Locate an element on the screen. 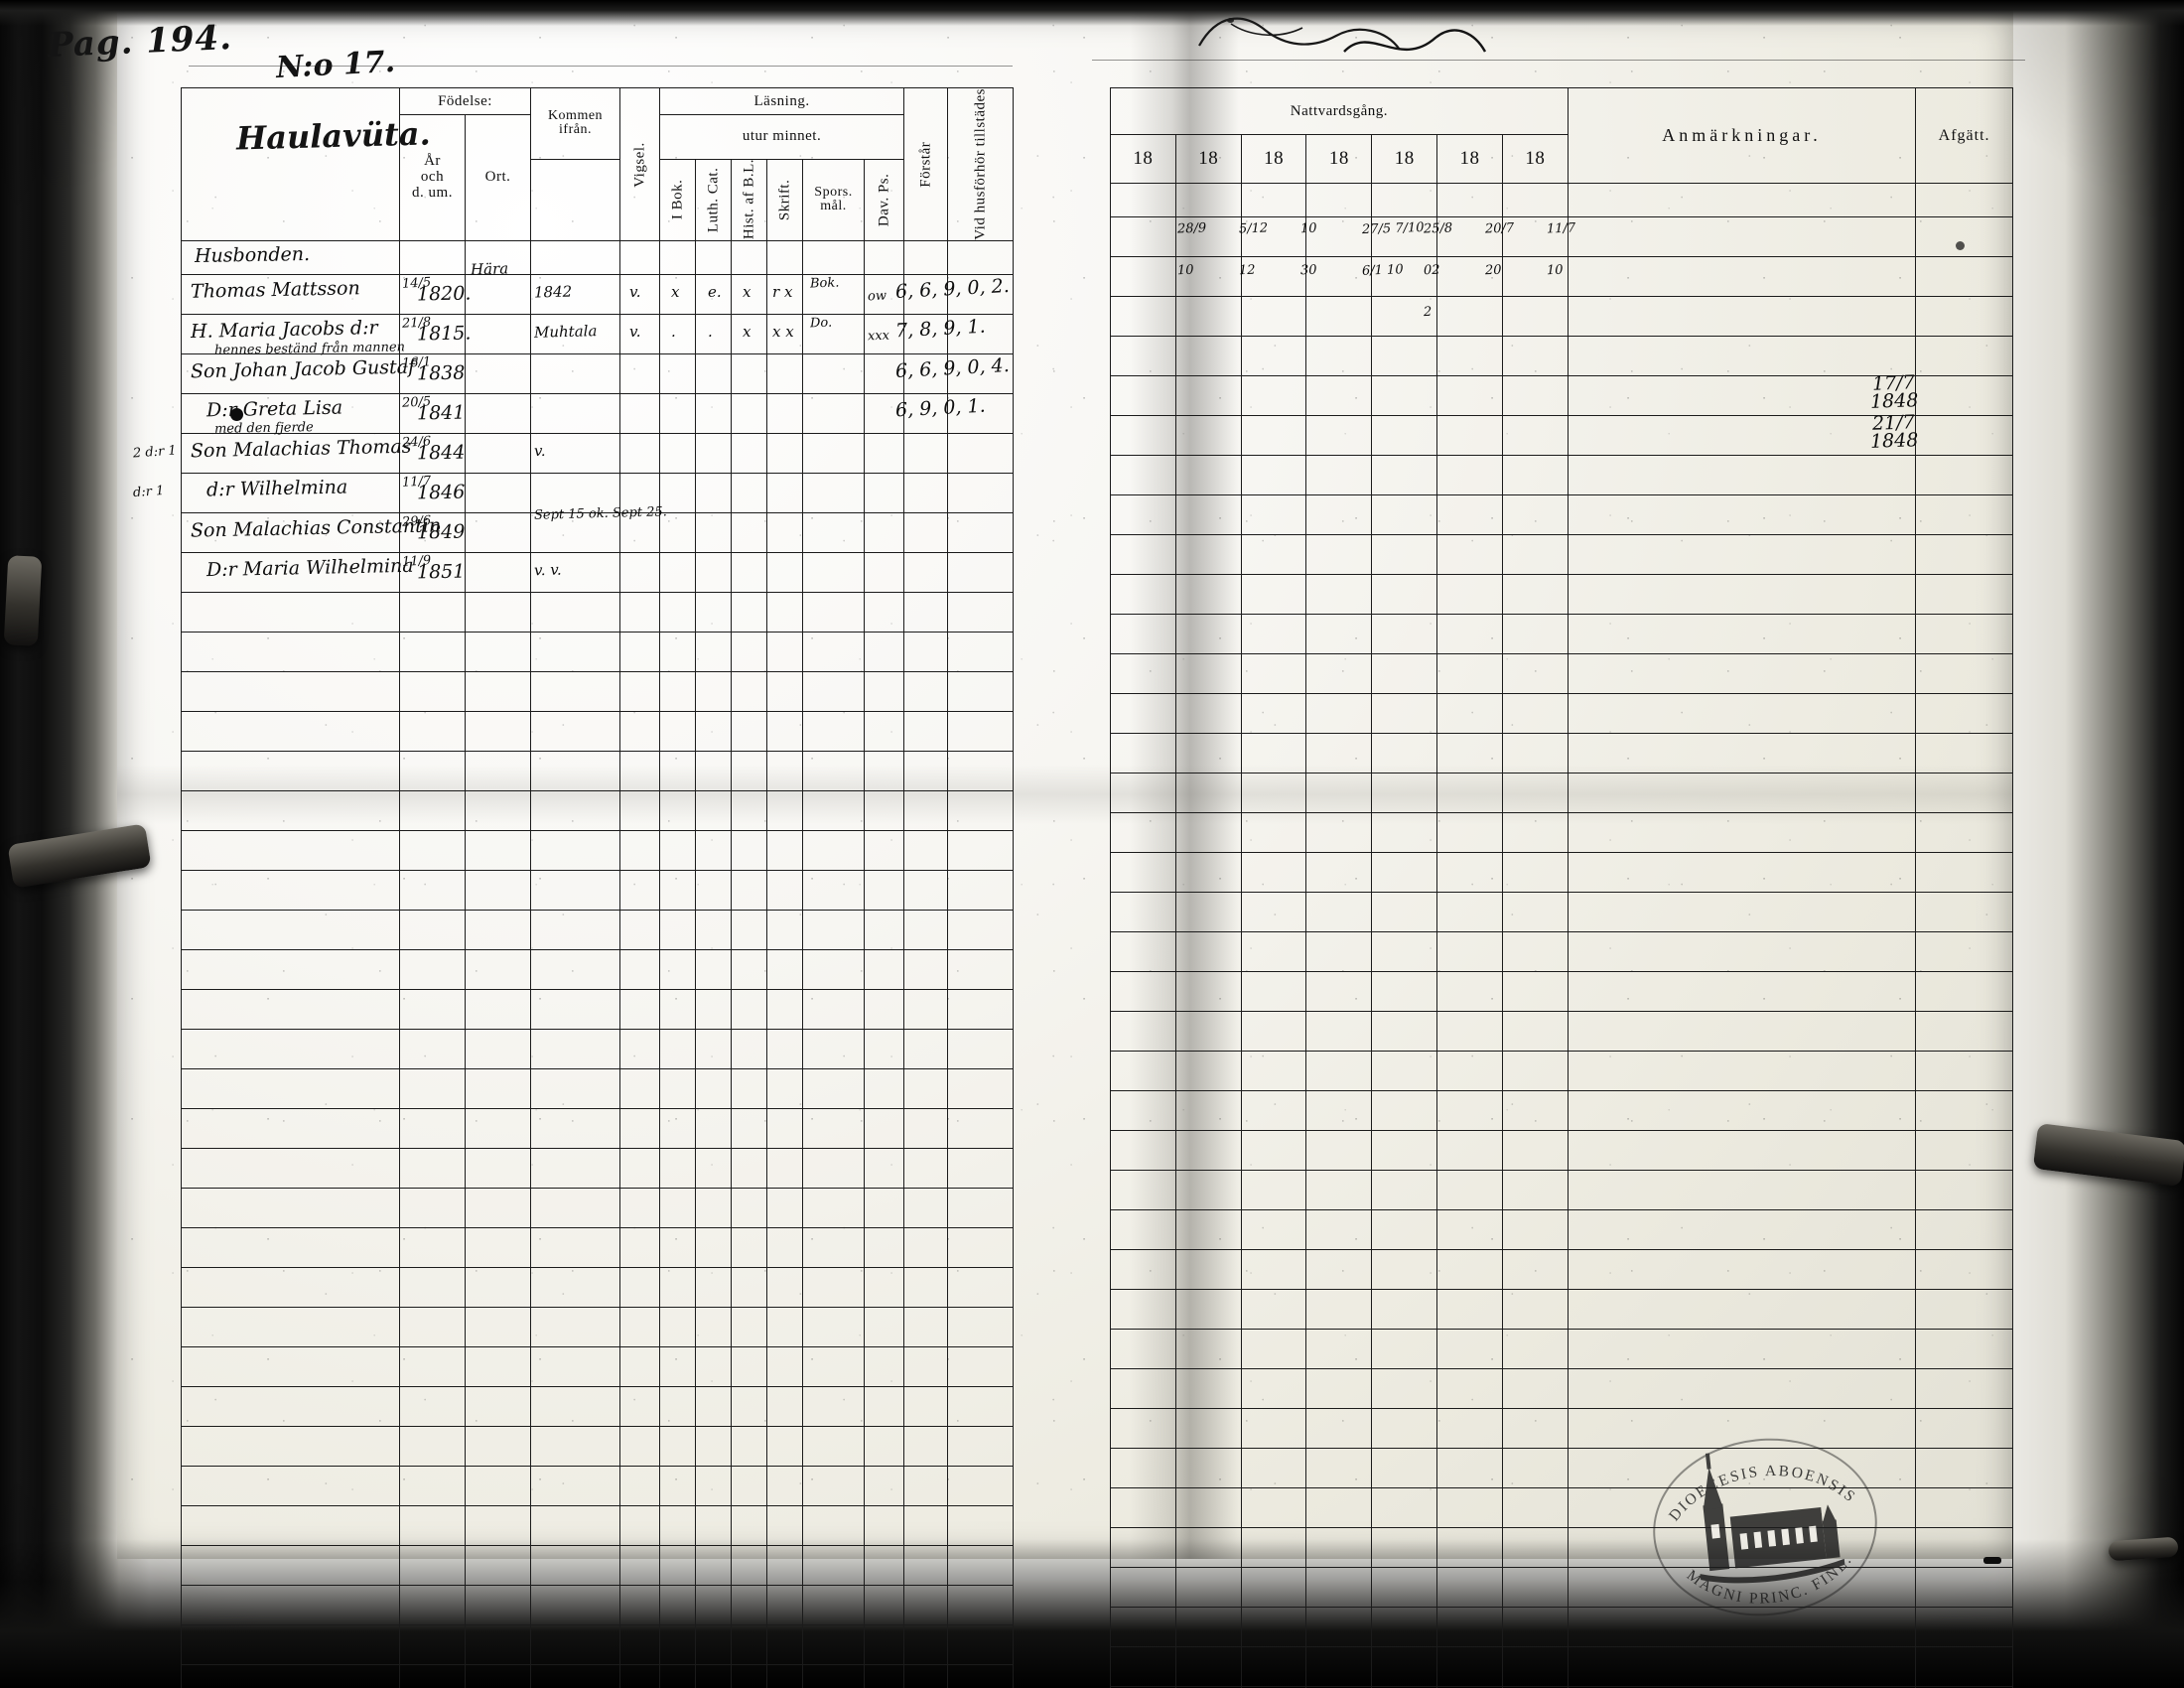 This screenshot has height=1688, width=2184. row-ibok-1: . is located at coordinates (673, 332).